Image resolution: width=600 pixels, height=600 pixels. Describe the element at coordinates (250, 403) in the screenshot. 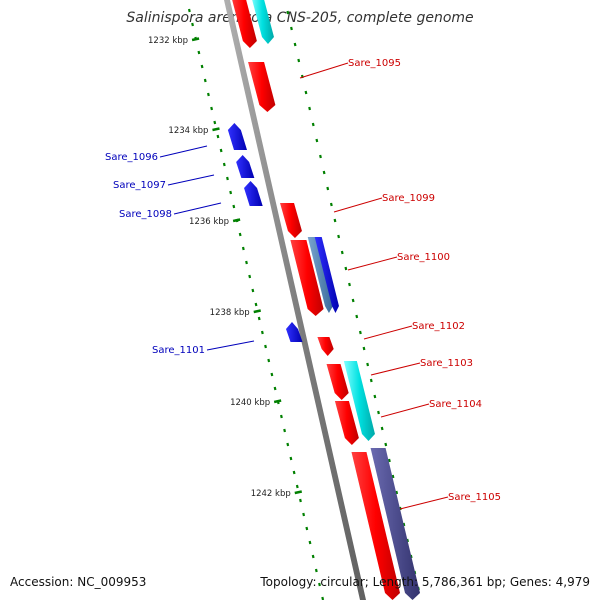

I see `tick-label: 1240 kbp` at that location.